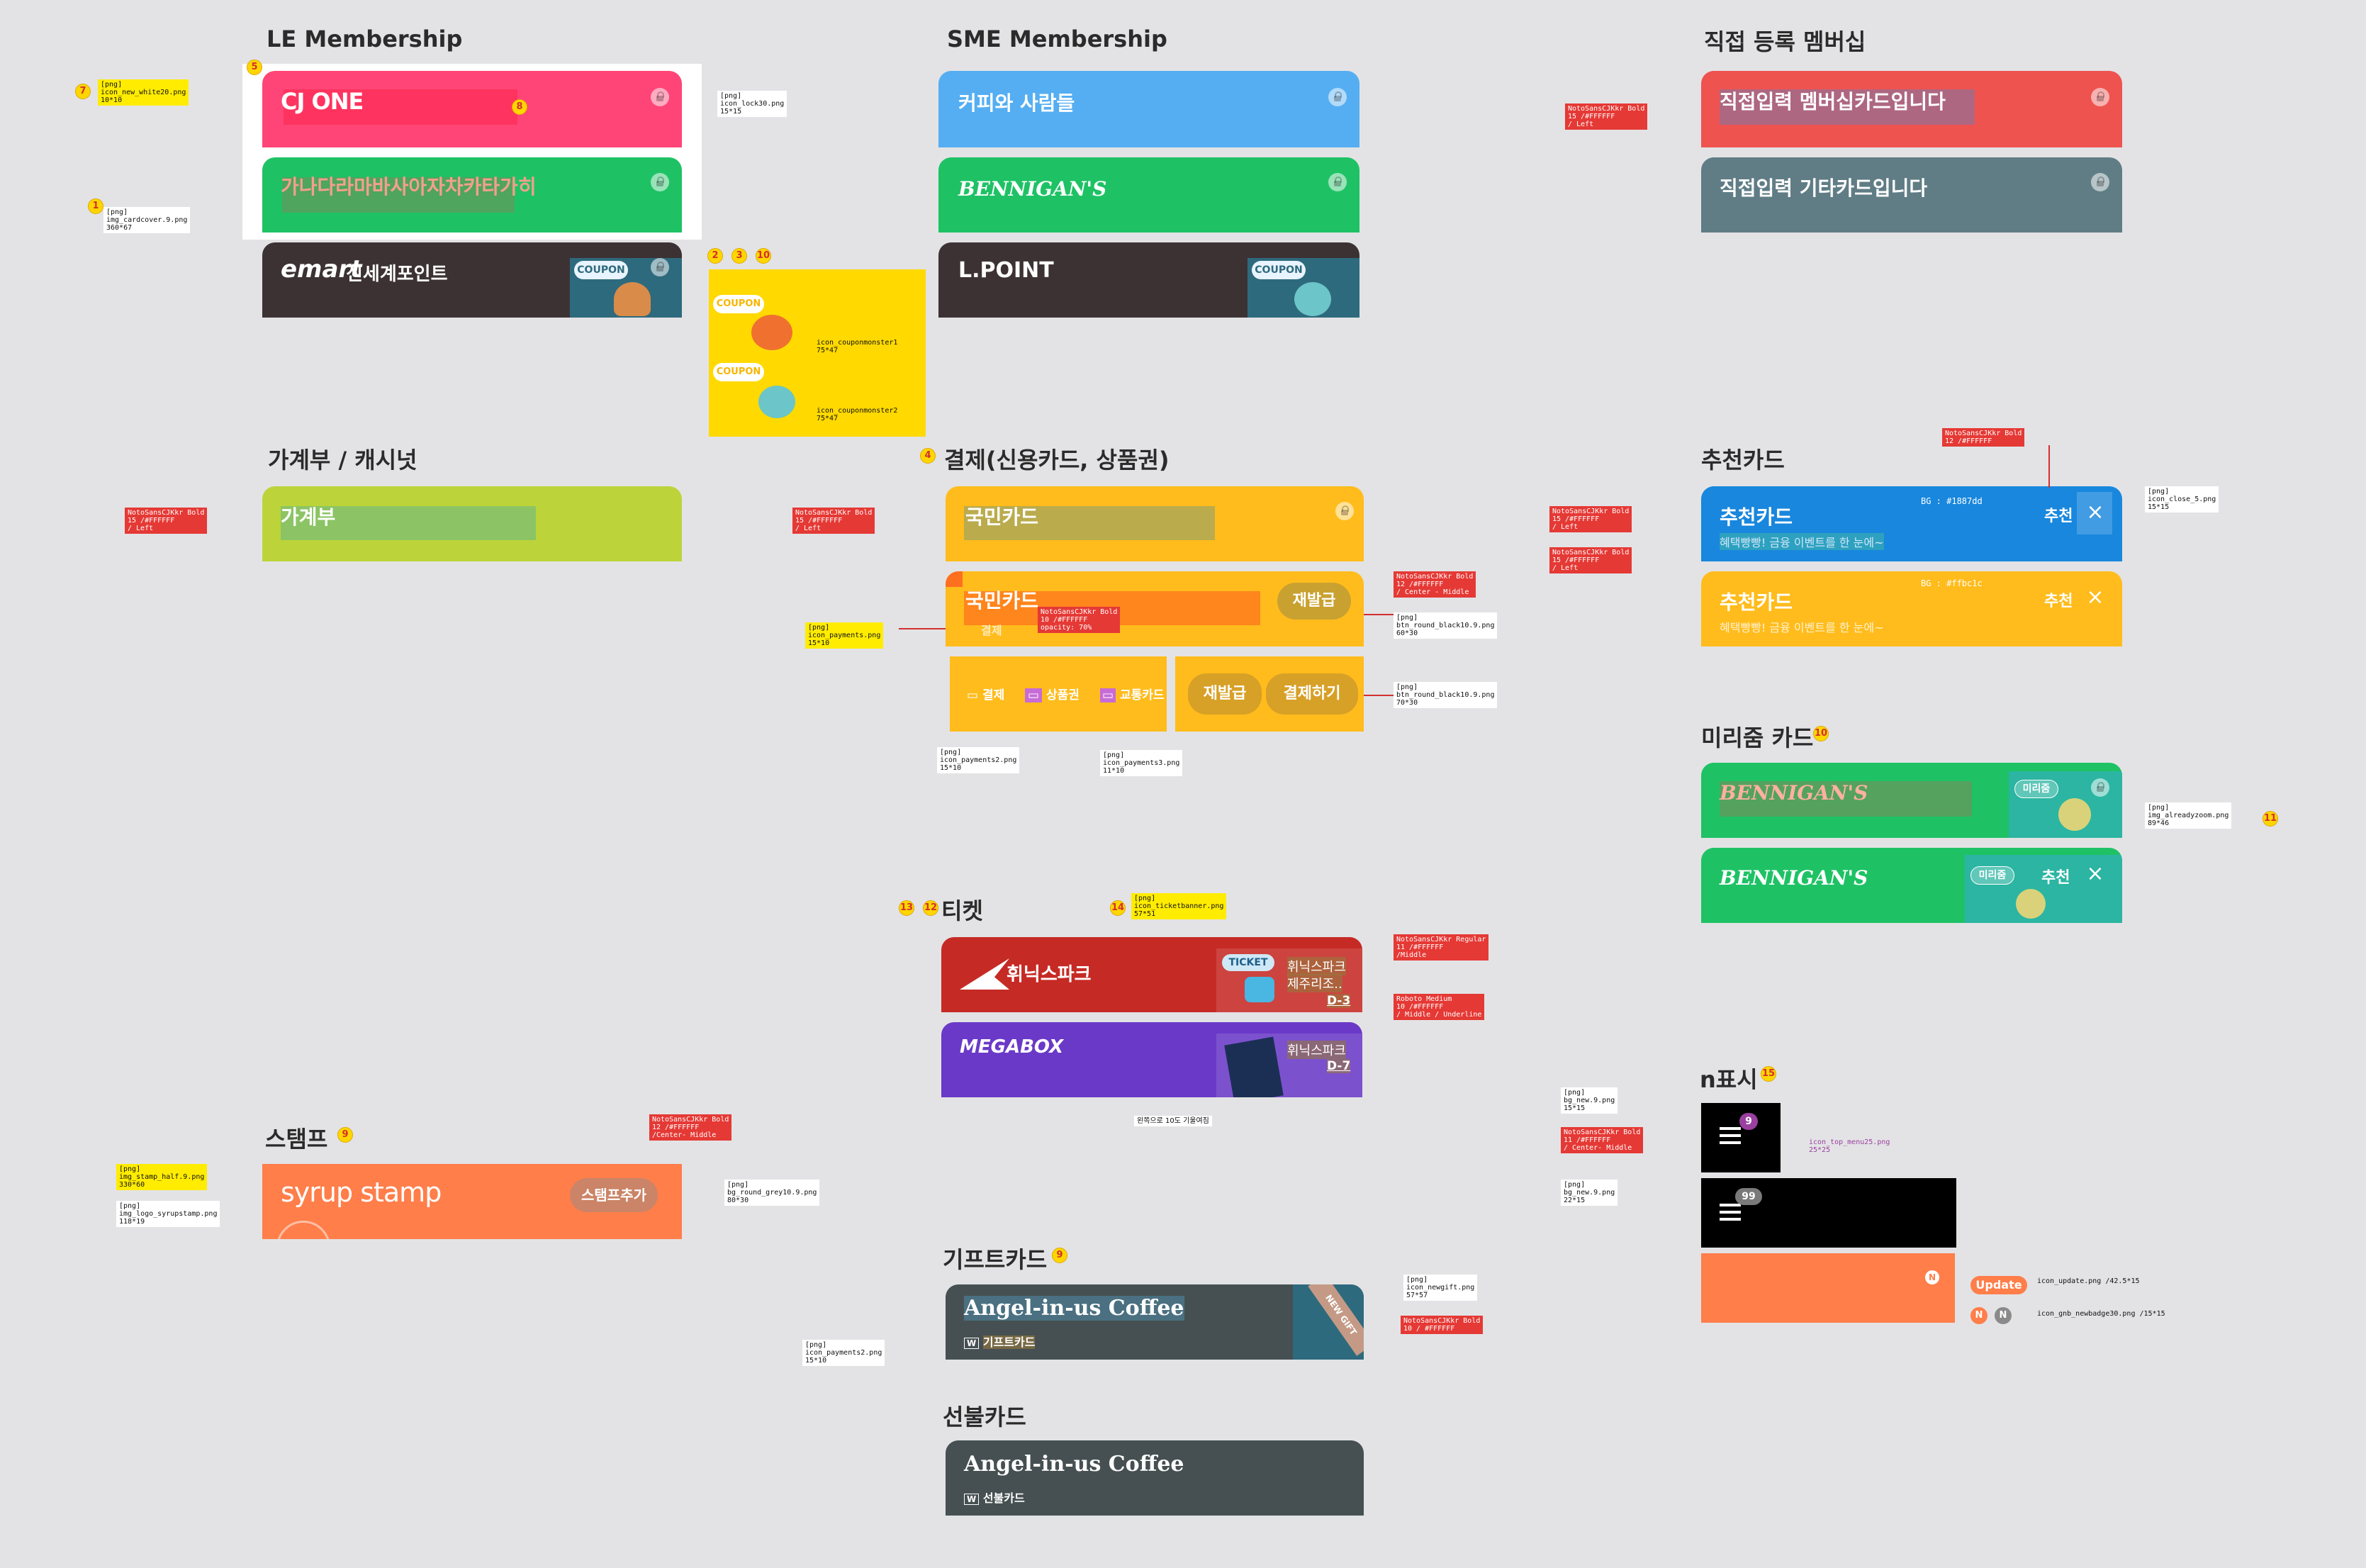 This screenshot has width=2366, height=1568. I want to click on pay-button: 결제하기, so click(1312, 694).